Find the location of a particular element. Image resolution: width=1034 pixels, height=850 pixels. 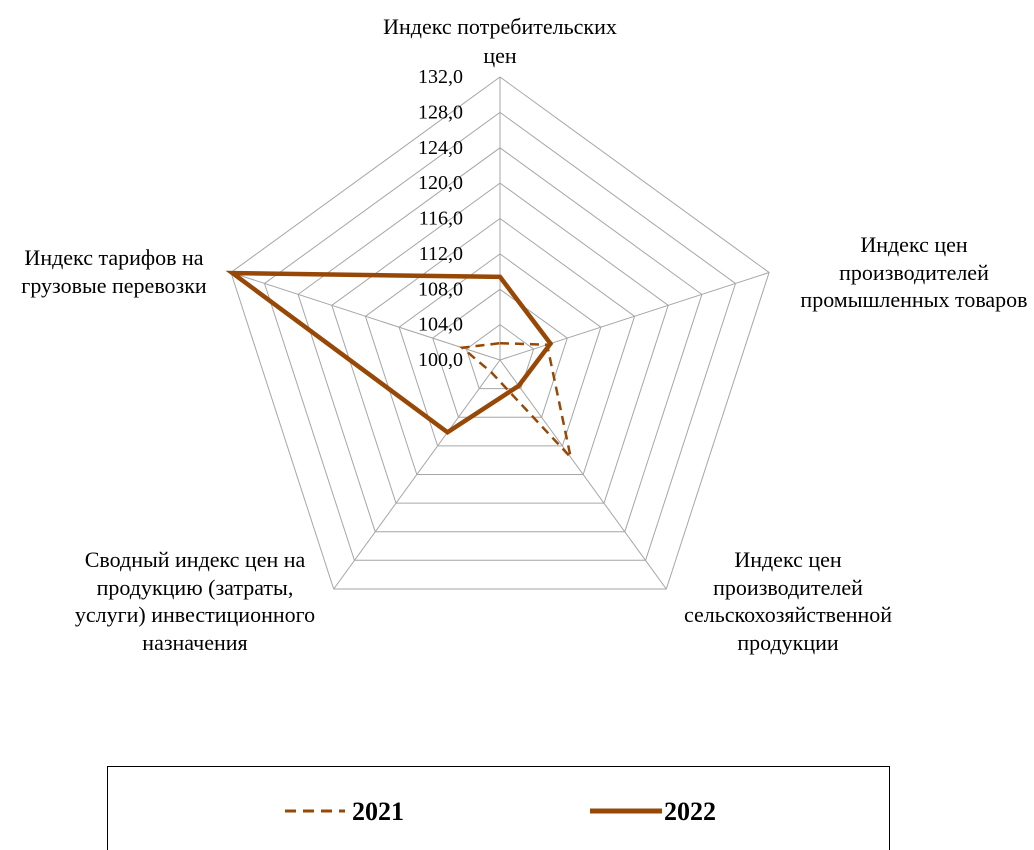

tick-label: 132,0 is located at coordinates (440, 77).